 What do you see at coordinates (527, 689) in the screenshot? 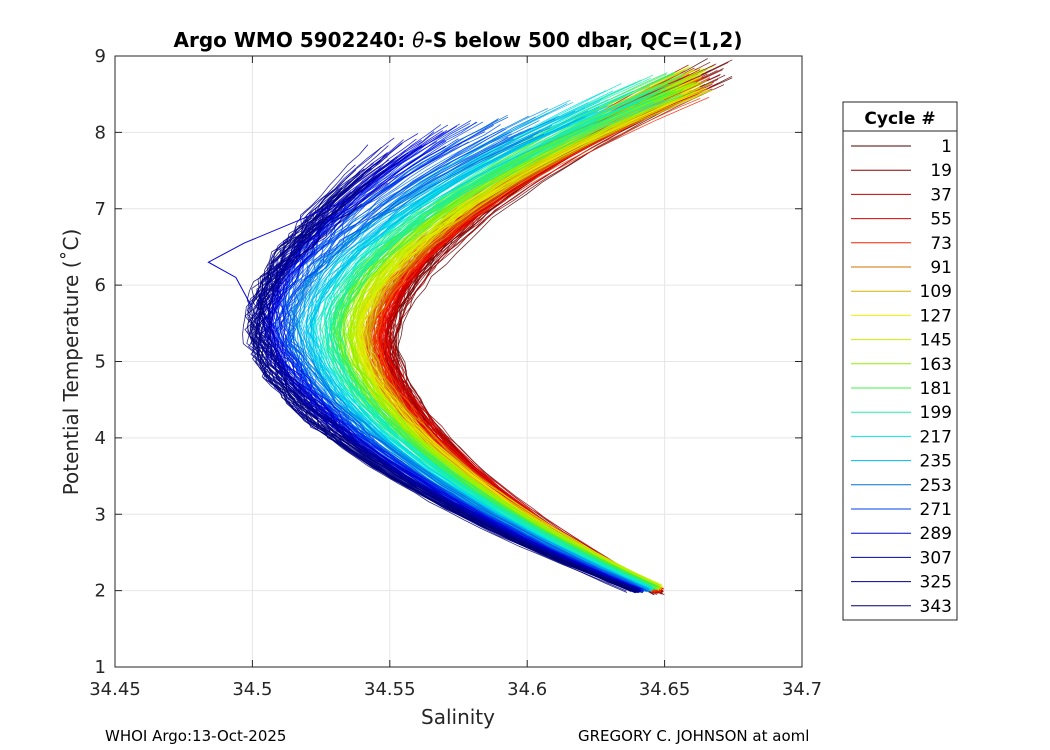
I see `x-tick-label: 34.6` at bounding box center [527, 689].